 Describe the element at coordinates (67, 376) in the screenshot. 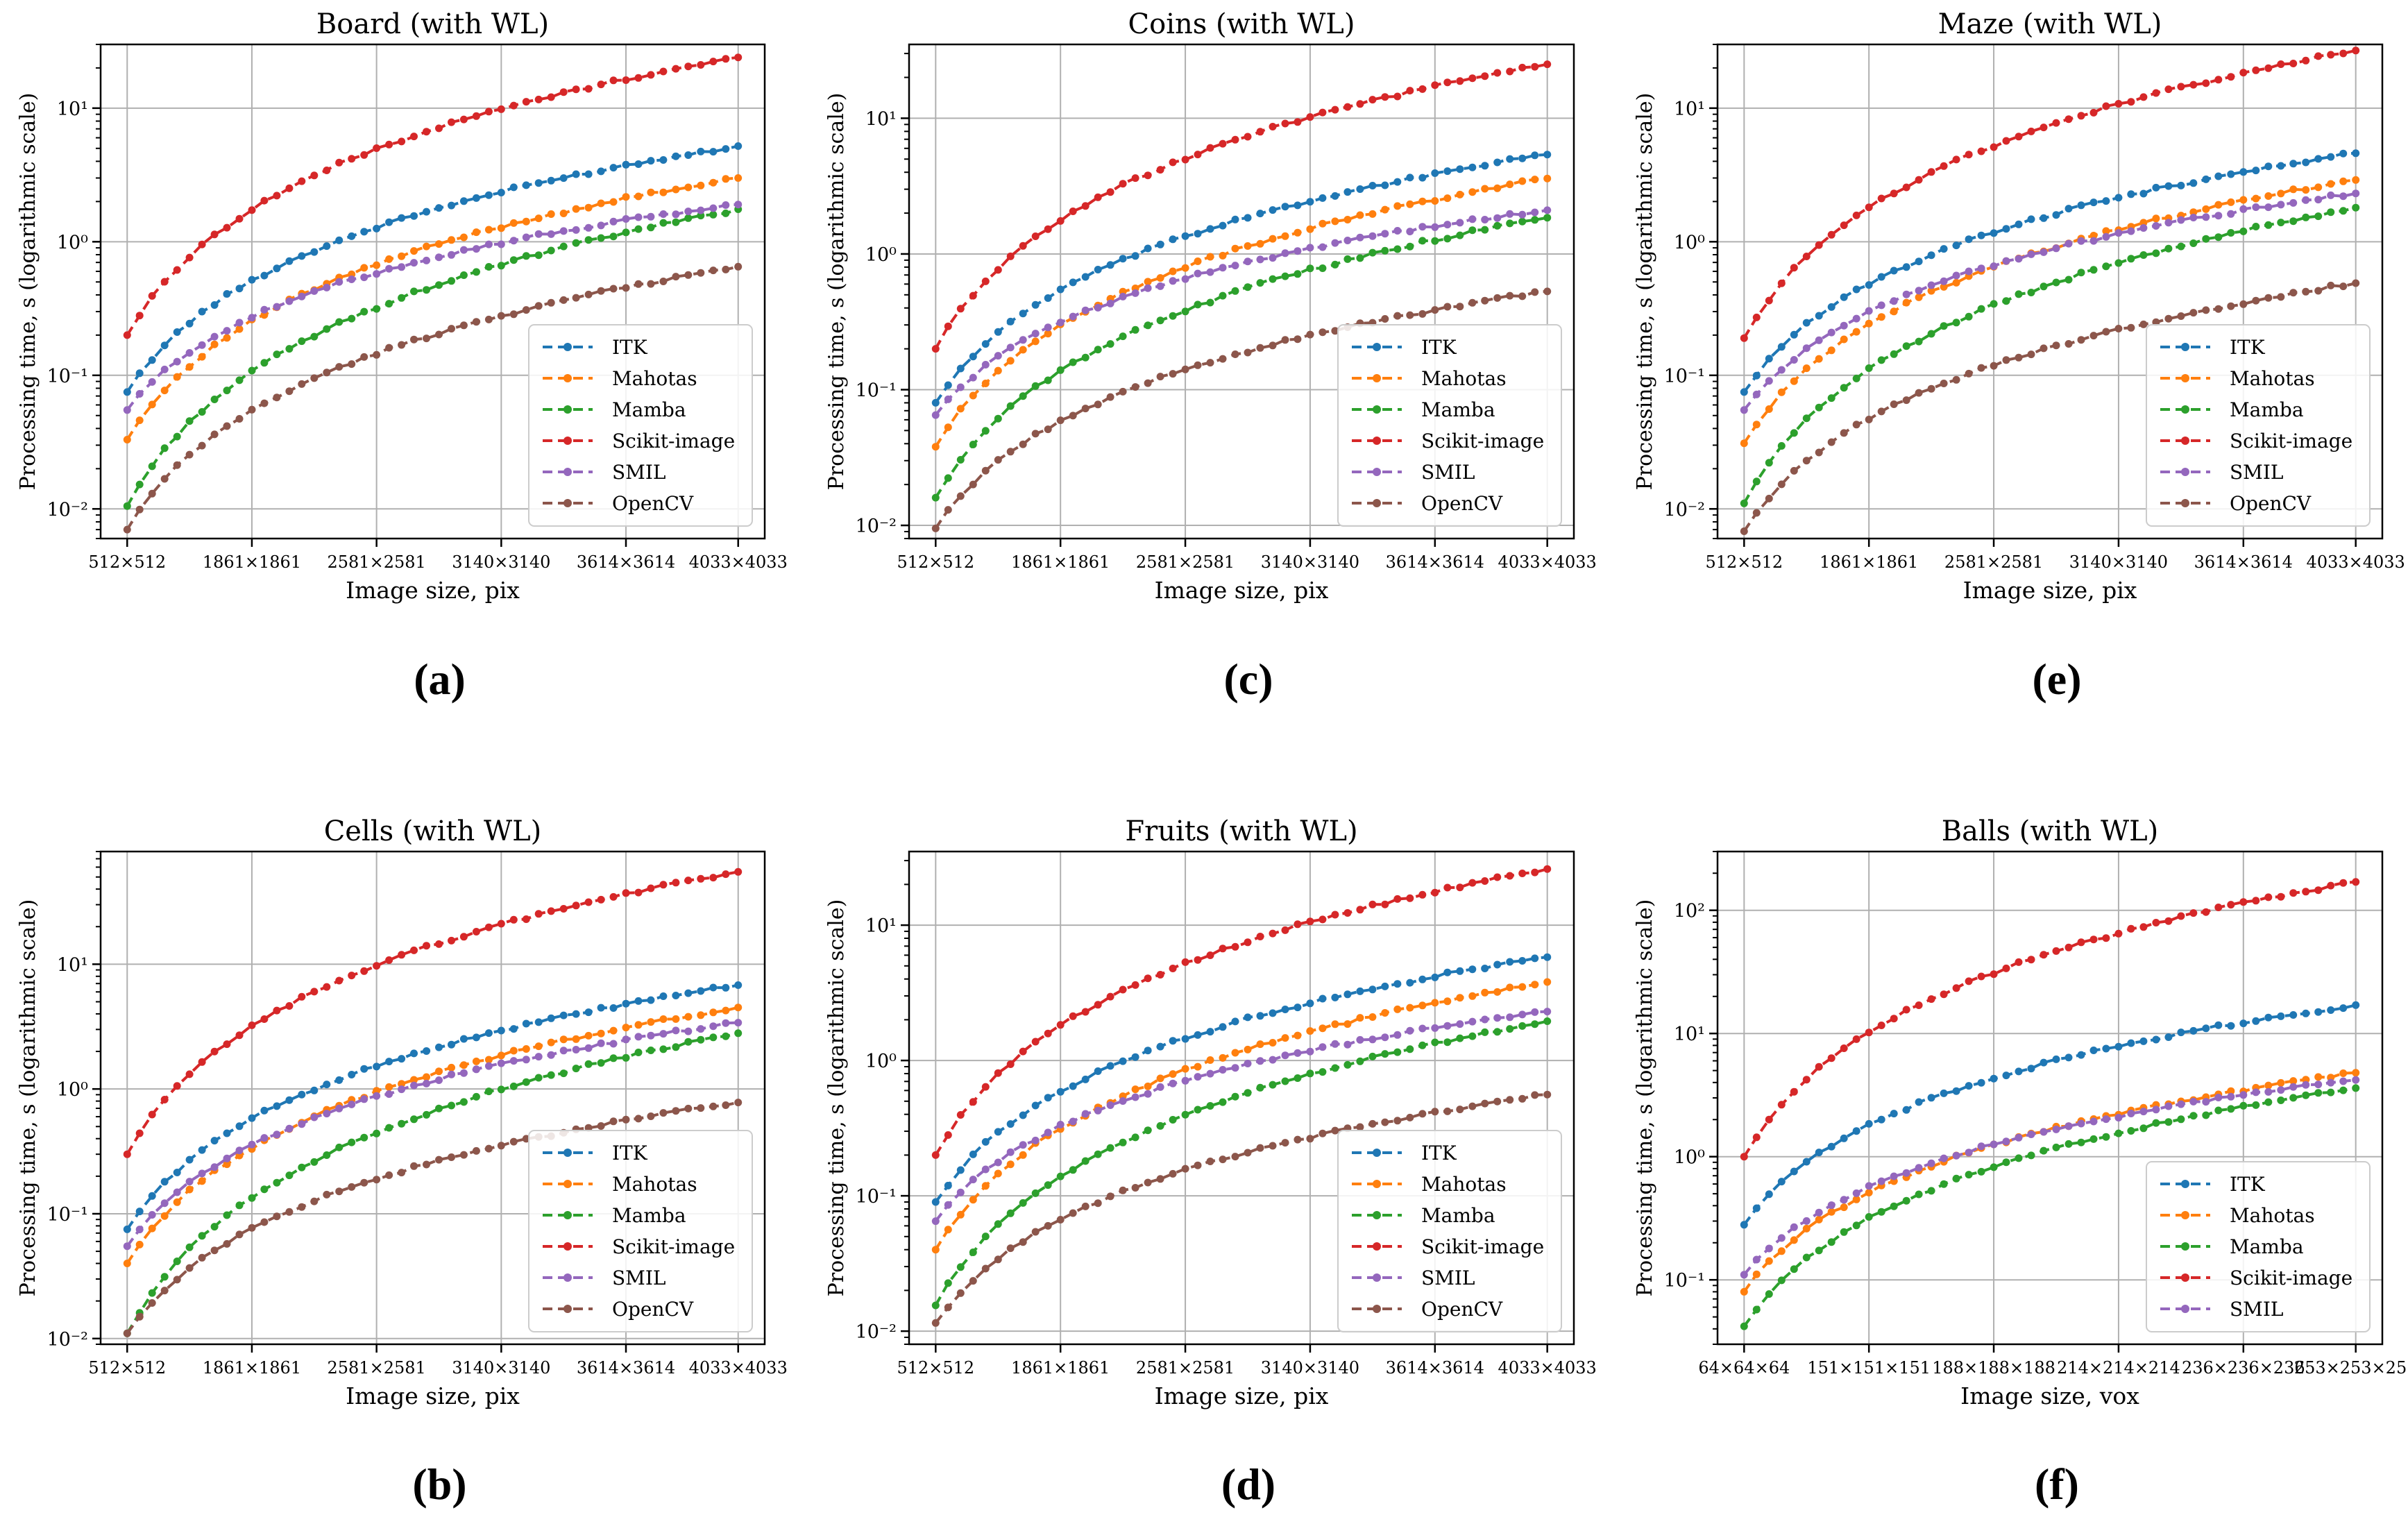

I see `y-tick-label: 10⁻¹` at that location.